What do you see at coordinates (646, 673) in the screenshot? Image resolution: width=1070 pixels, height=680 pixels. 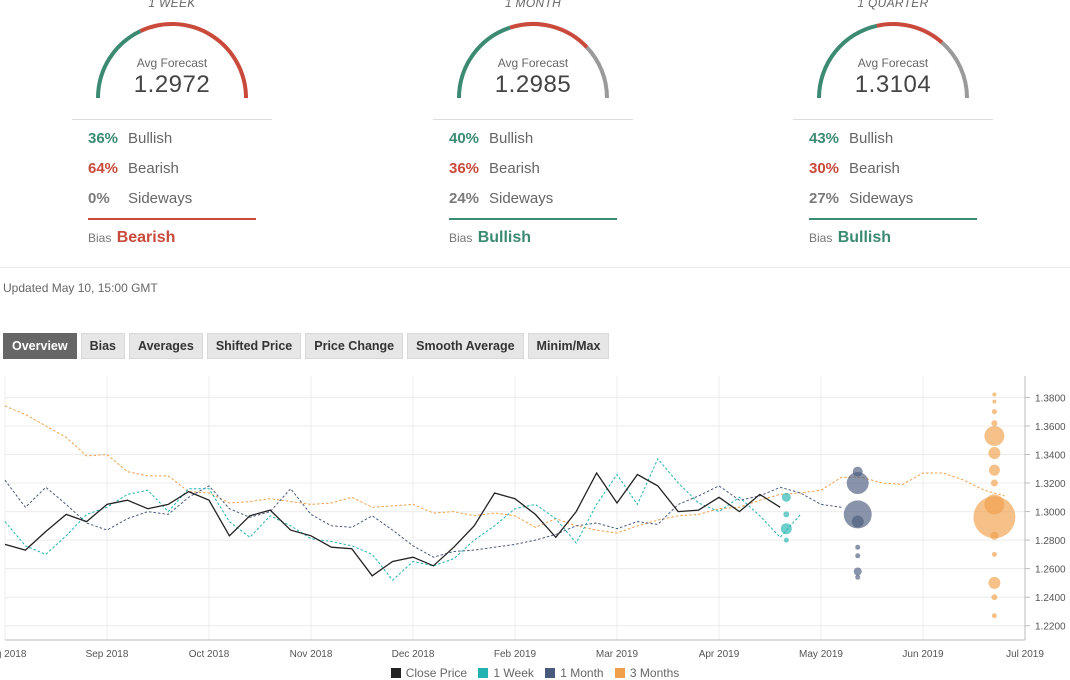 I see `legend-item-3-months: 3 Months` at bounding box center [646, 673].